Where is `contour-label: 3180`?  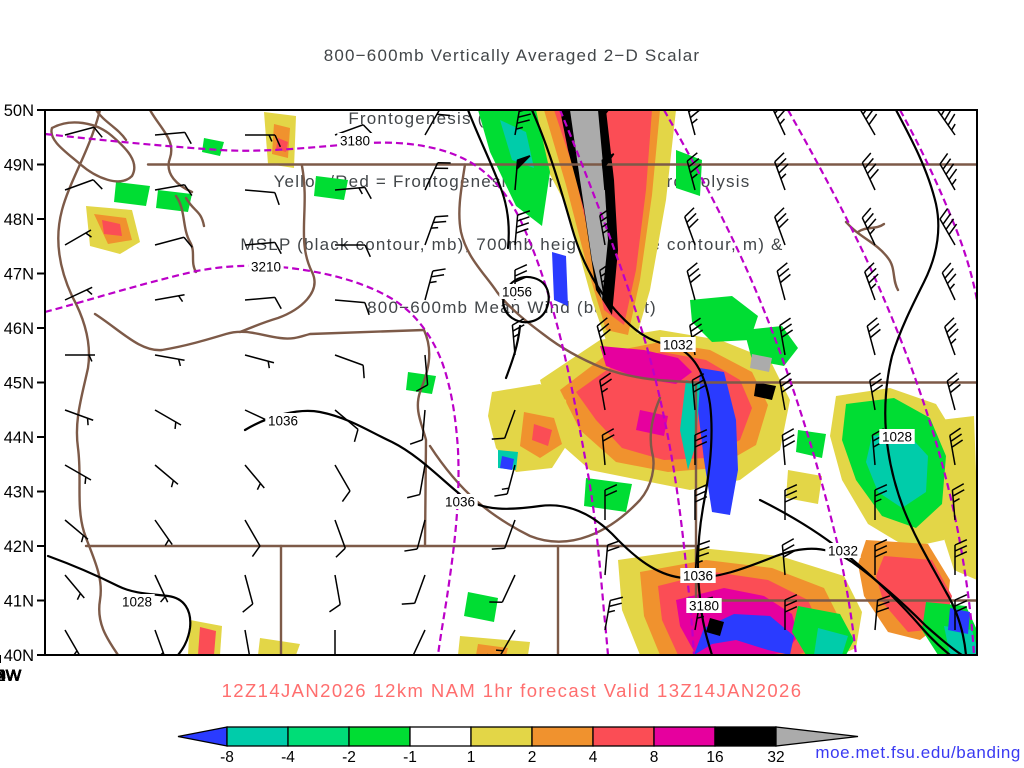
contour-label: 3180 is located at coordinates (704, 606).